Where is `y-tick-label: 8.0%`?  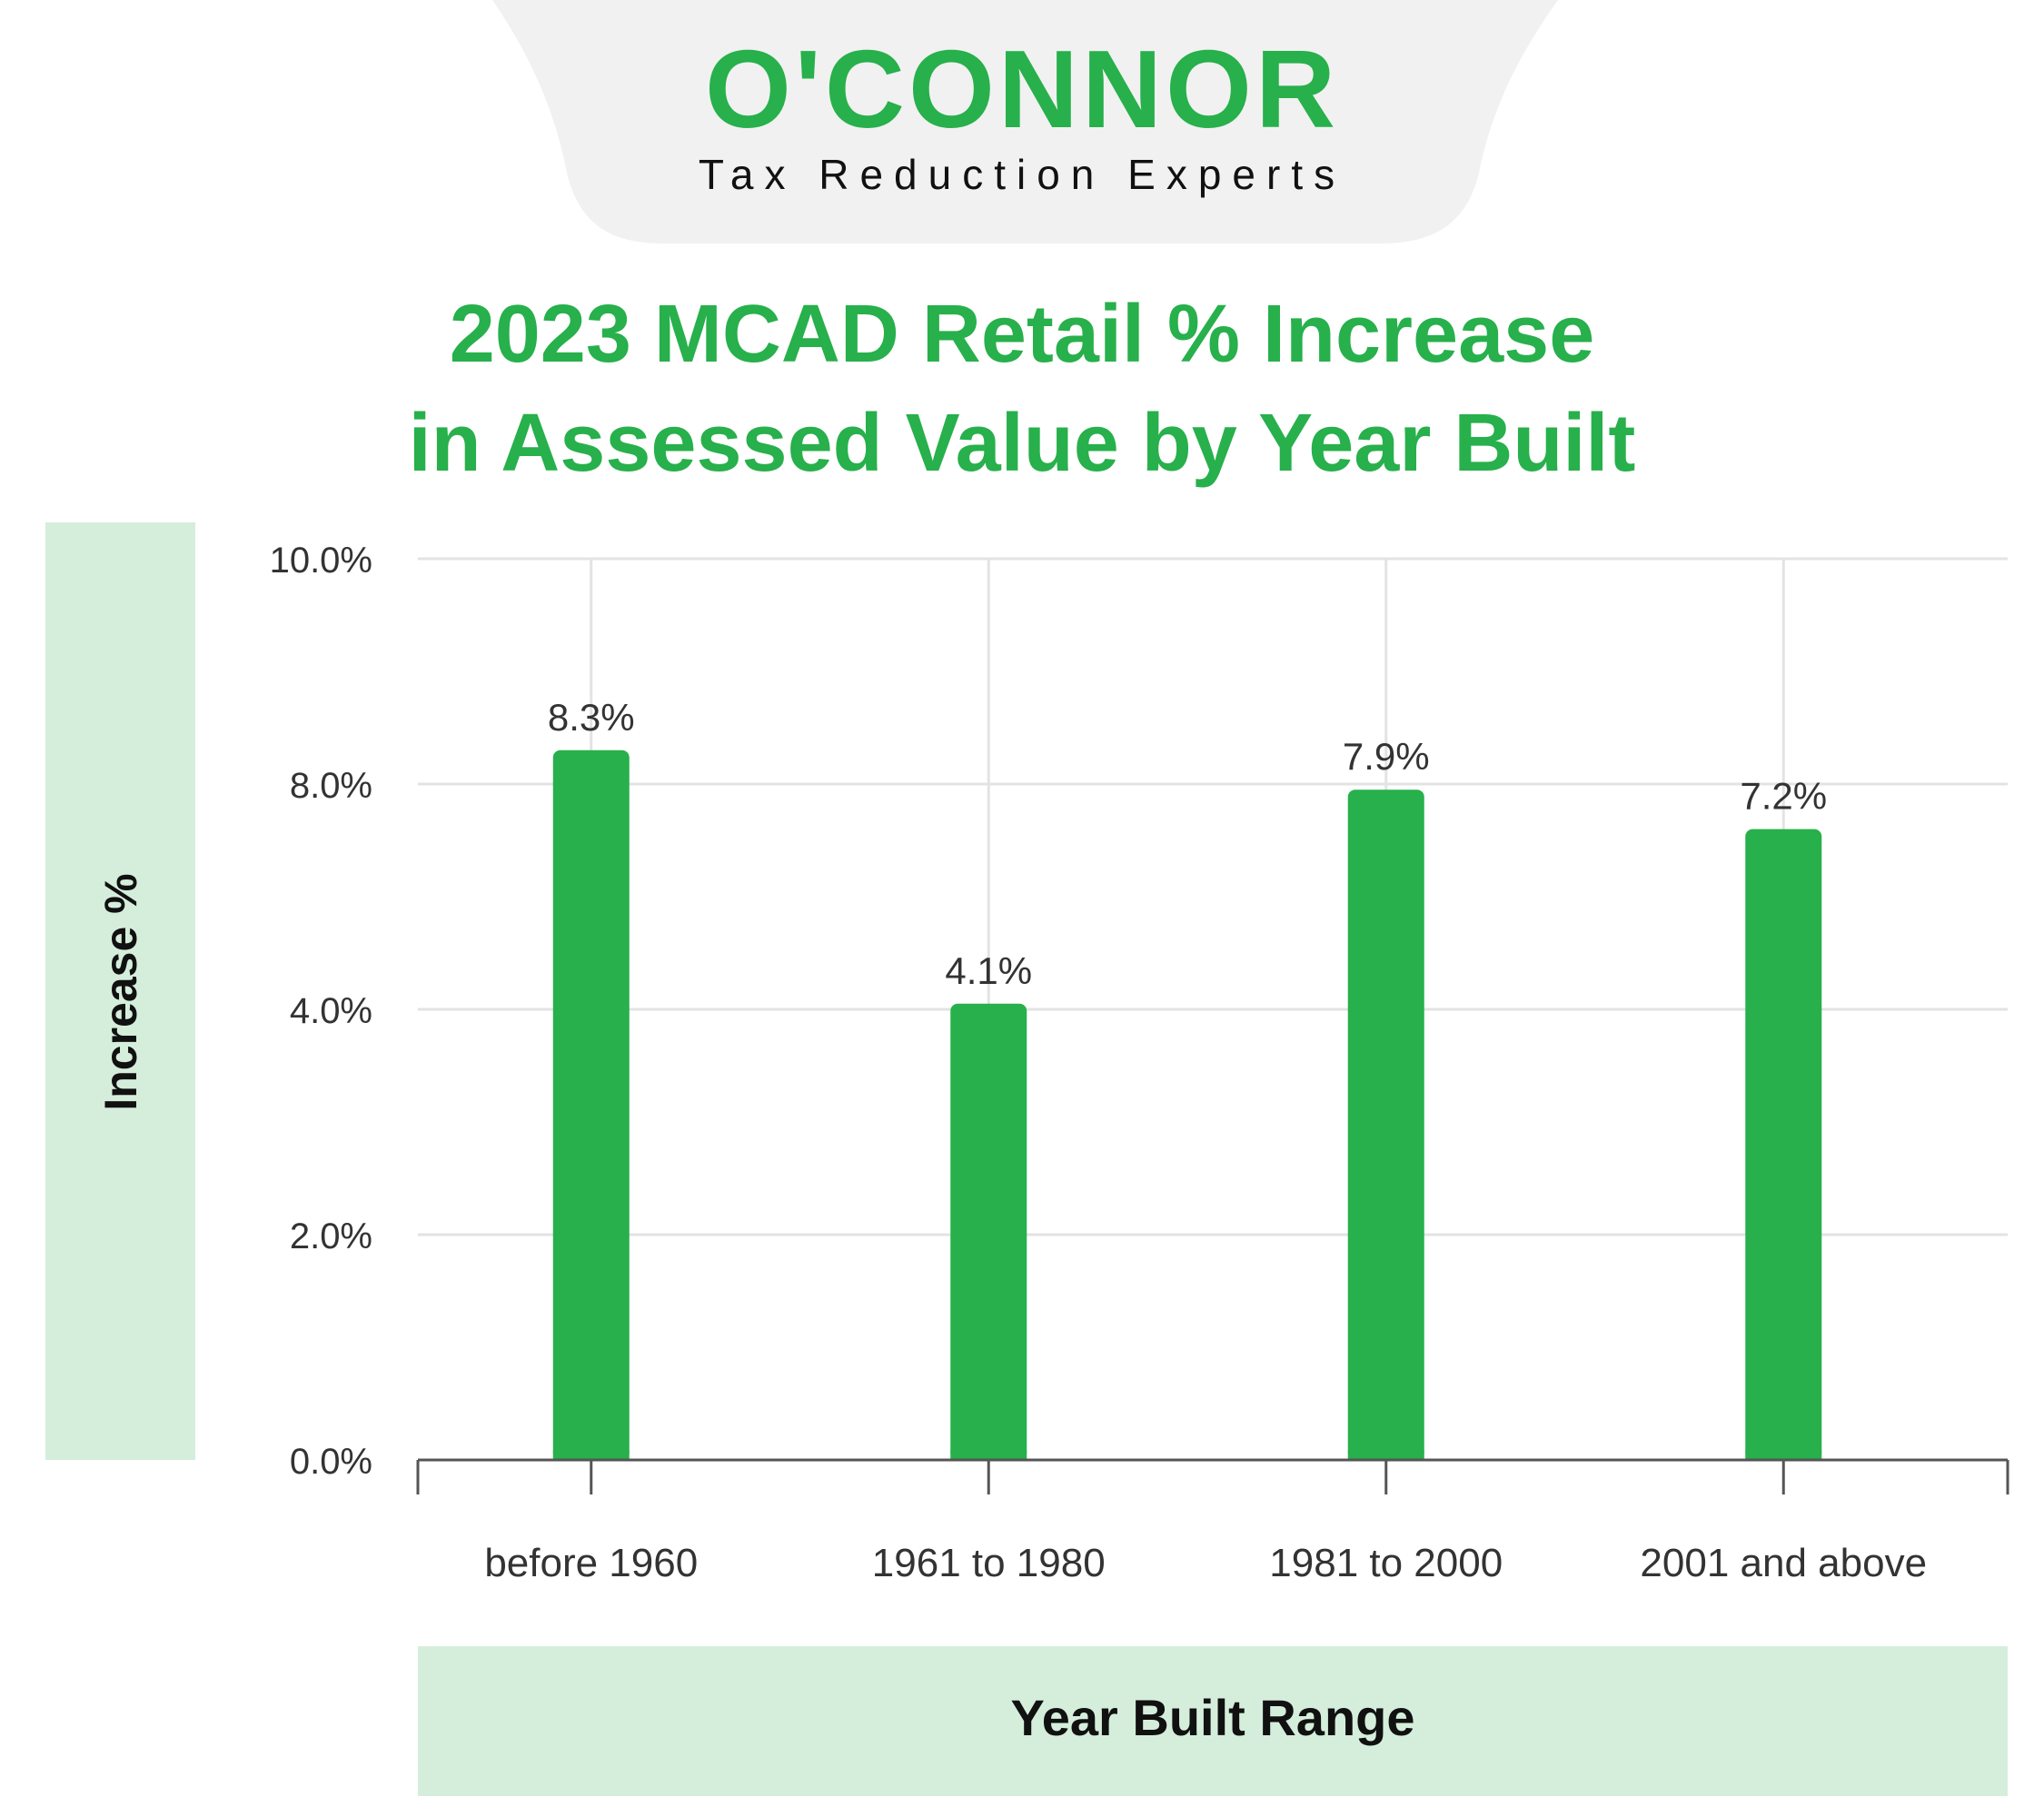
y-tick-label: 8.0% is located at coordinates (331, 786).